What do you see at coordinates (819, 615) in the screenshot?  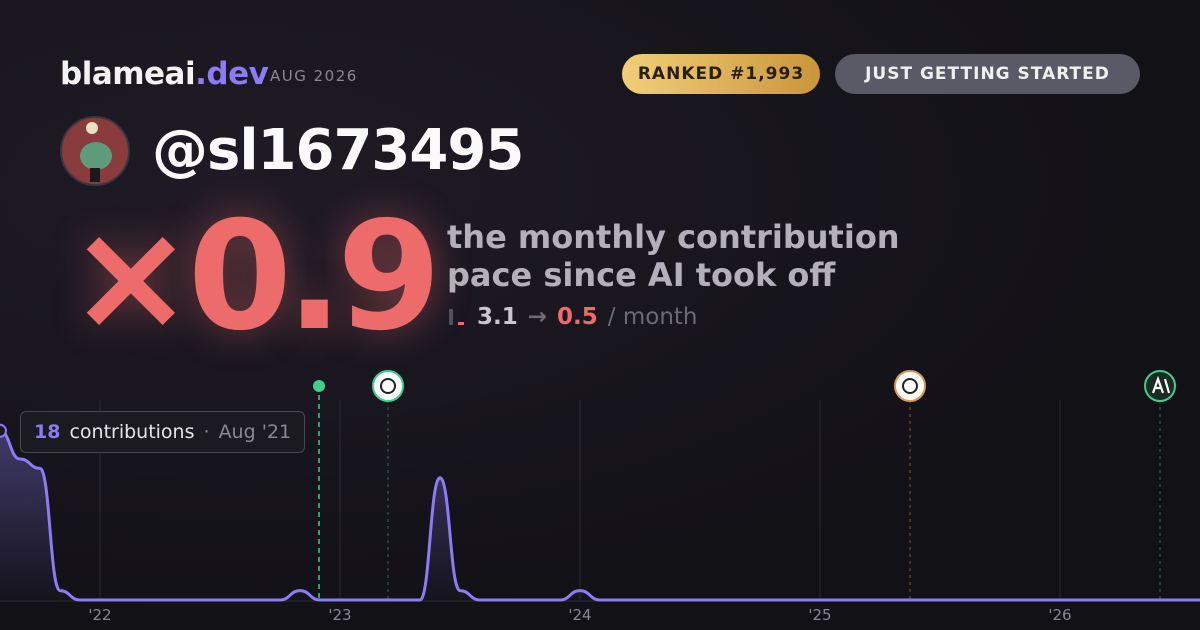 I see `x-tick-label: '25` at bounding box center [819, 615].